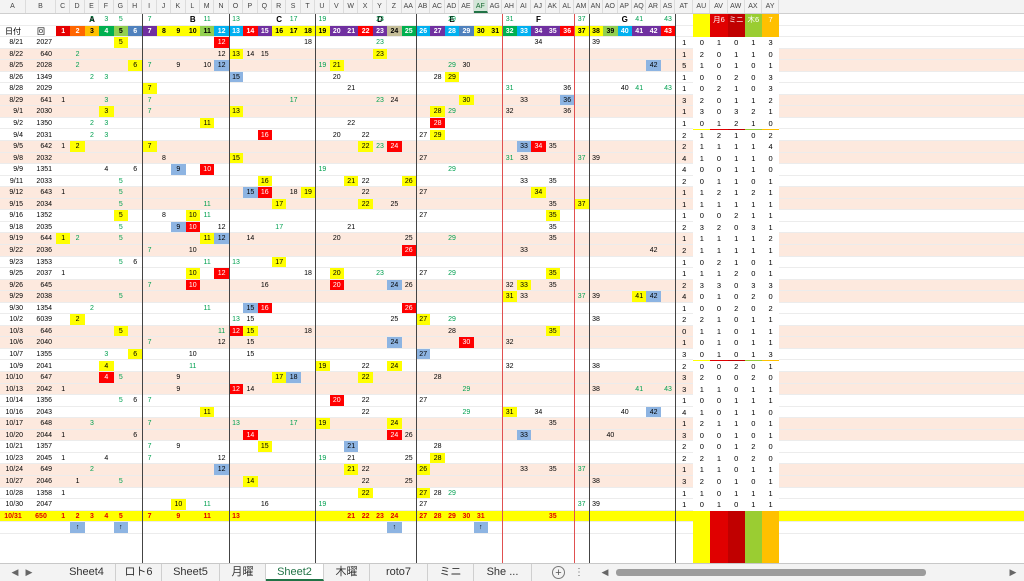  What do you see at coordinates (44, 447) in the screenshot?
I see `cell-b: 1357` at bounding box center [44, 447].